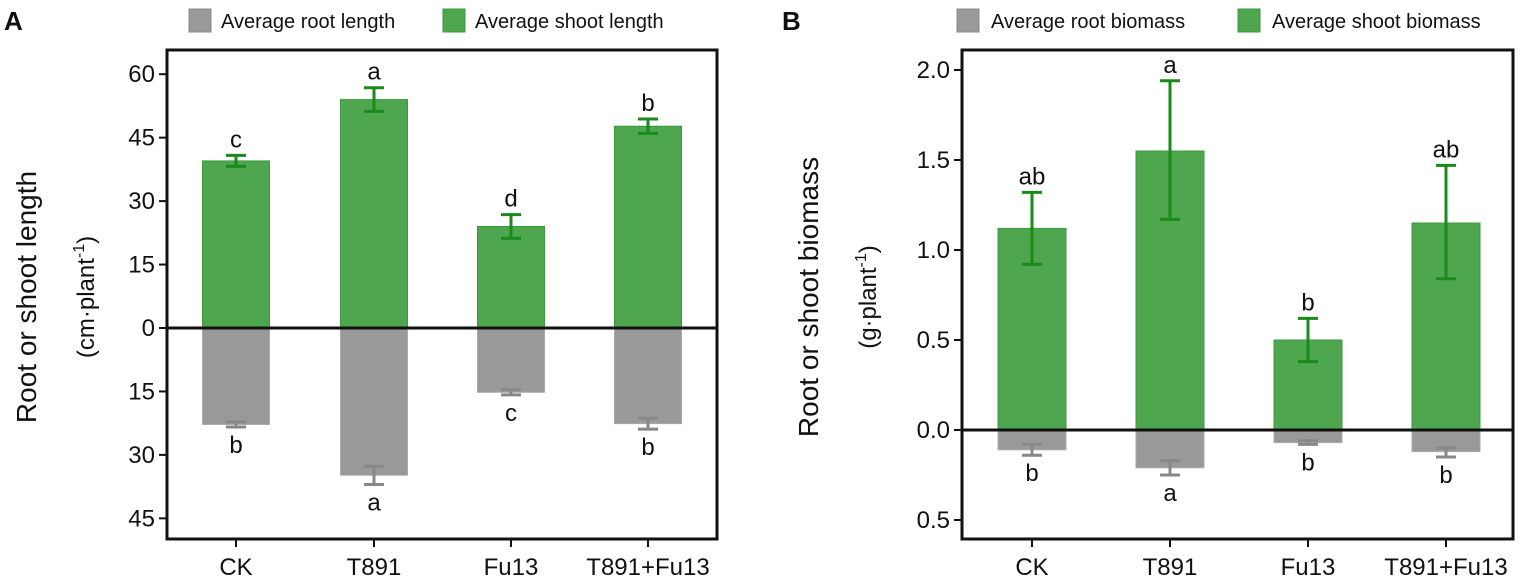 This screenshot has height=582, width=1524. Describe the element at coordinates (308, 22) in the screenshot. I see `legend-label-root: Average root length` at that location.